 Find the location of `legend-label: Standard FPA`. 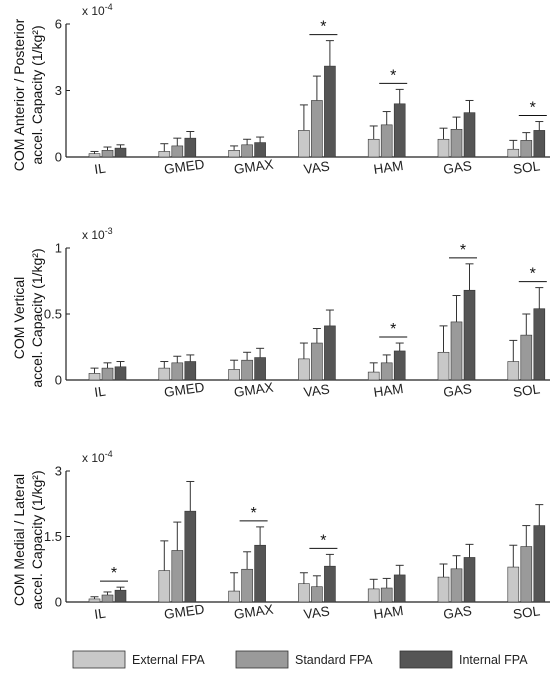

legend-label: Standard FPA is located at coordinates (334, 660).